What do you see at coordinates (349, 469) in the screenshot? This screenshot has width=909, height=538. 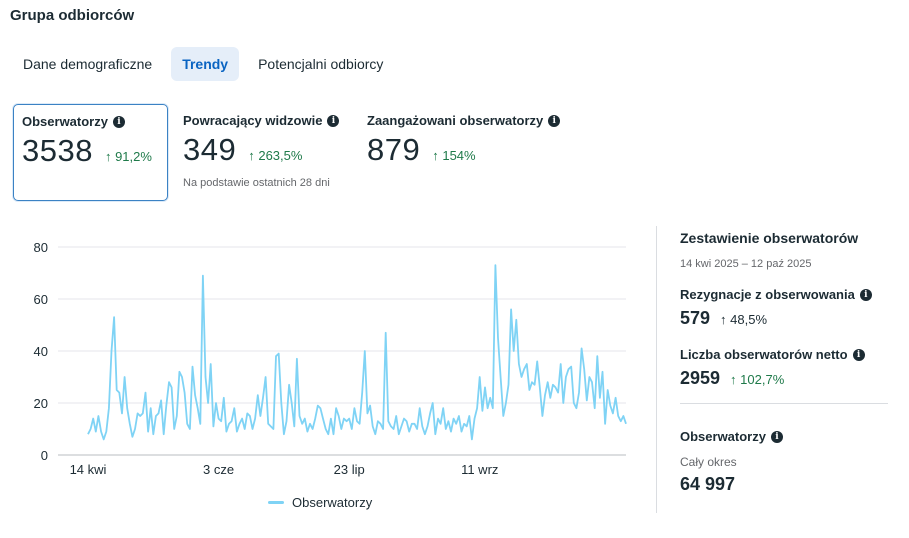 I see `x-tick-label: 23 lip` at bounding box center [349, 469].